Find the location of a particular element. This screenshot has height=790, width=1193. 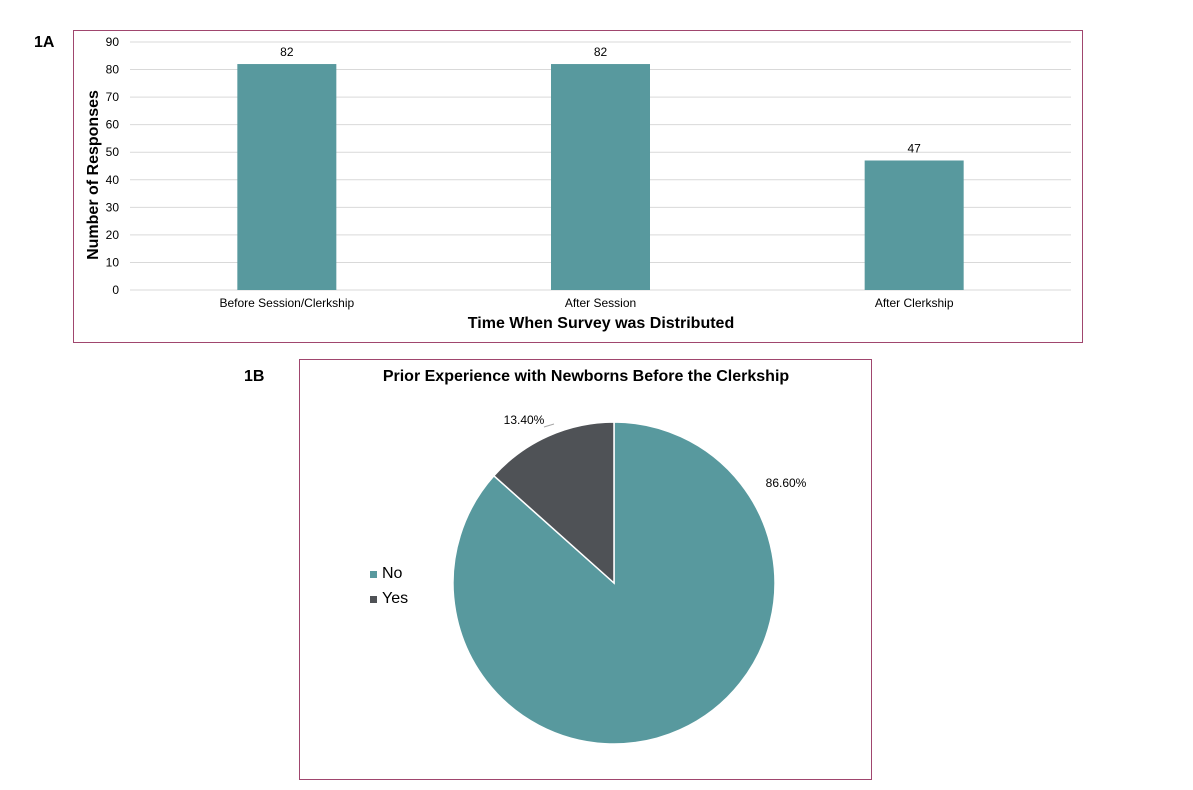

pie-data-label-no: 86.60% is located at coordinates (786, 483).